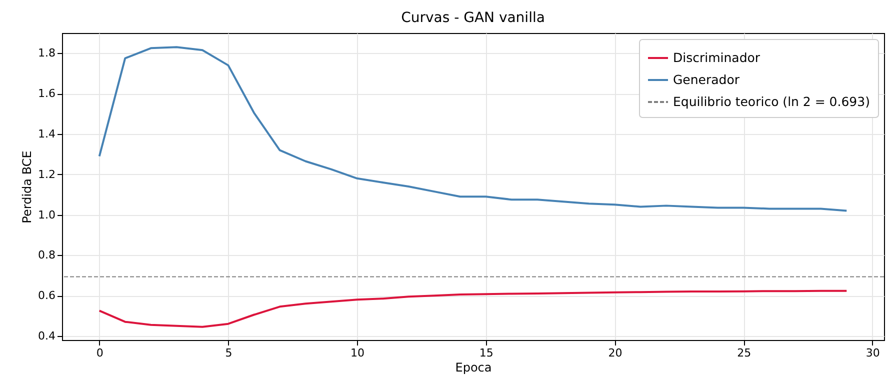  I want to click on y-tick-label: 0.4, so click(47, 335).